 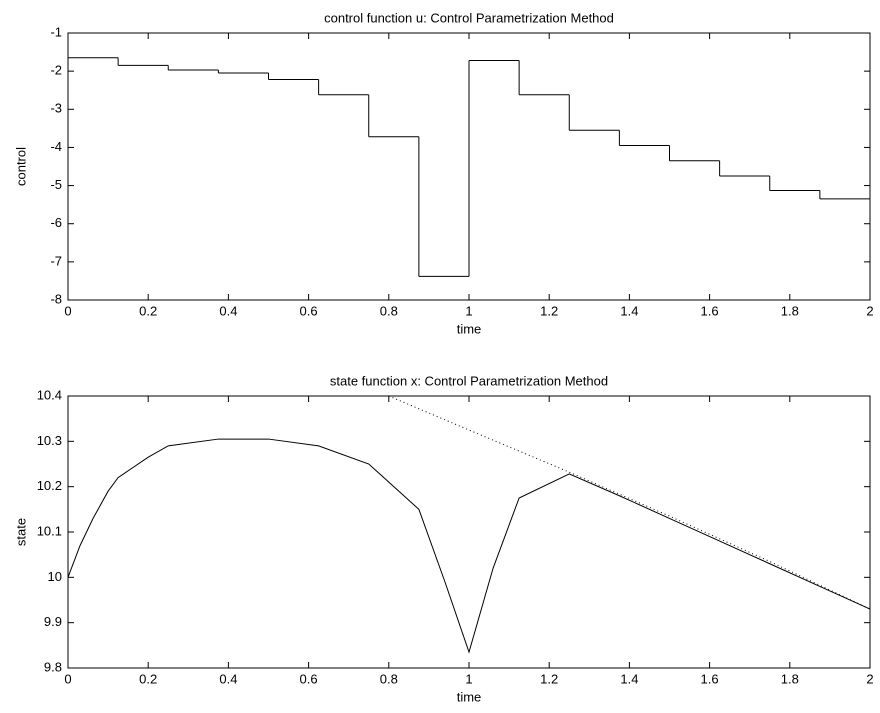 I want to click on y-tick-label: 10.2, so click(x=49, y=485).